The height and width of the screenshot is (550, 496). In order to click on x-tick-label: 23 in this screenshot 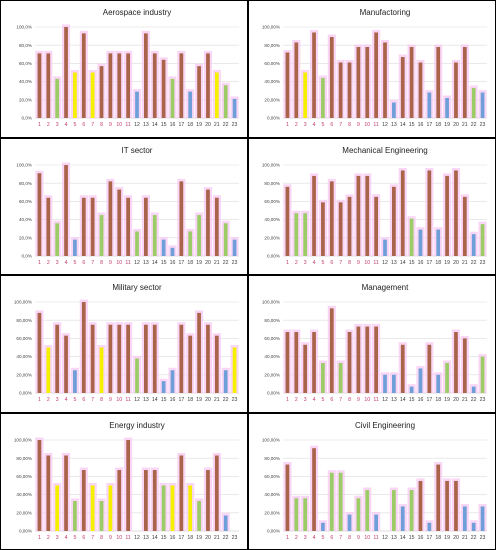, I will do `click(235, 538)`.